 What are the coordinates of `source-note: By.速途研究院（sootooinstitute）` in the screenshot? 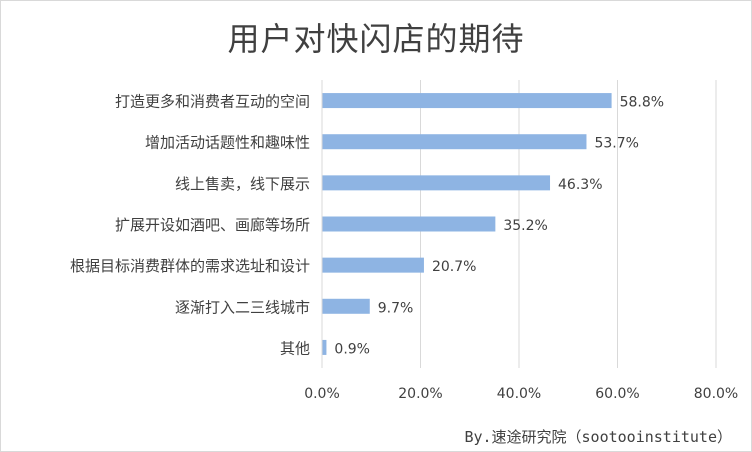 It's located at (598, 437).